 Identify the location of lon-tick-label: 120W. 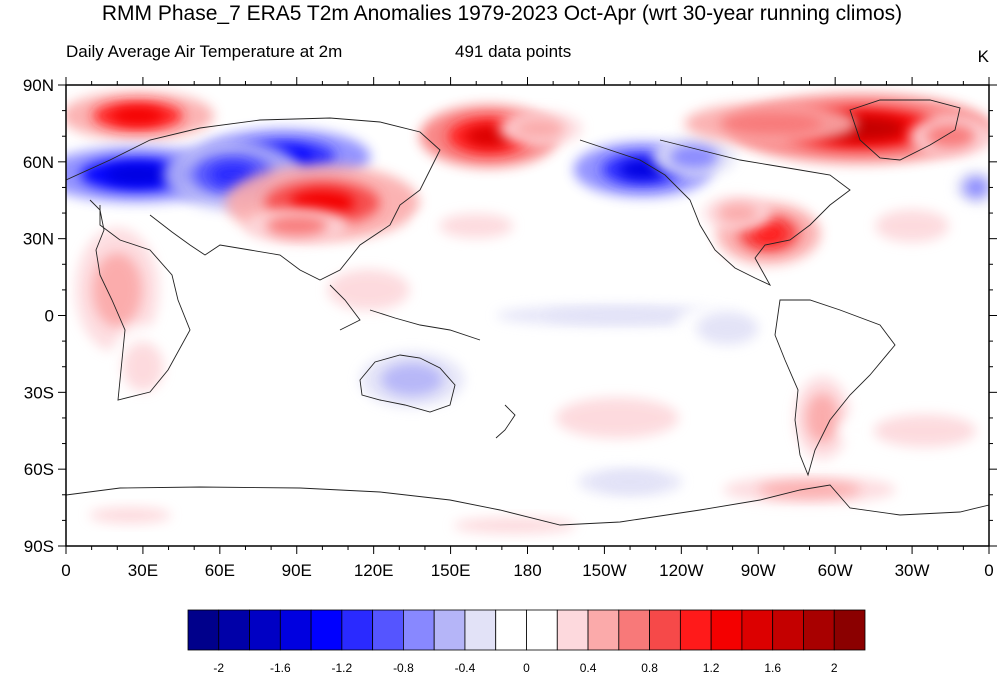
(681, 570).